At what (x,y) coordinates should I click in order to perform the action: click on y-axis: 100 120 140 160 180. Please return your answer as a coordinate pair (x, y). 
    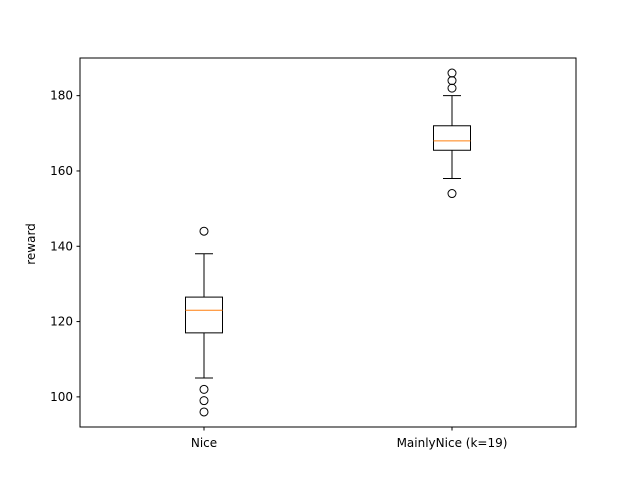
    Looking at the image, I should click on (65, 246).